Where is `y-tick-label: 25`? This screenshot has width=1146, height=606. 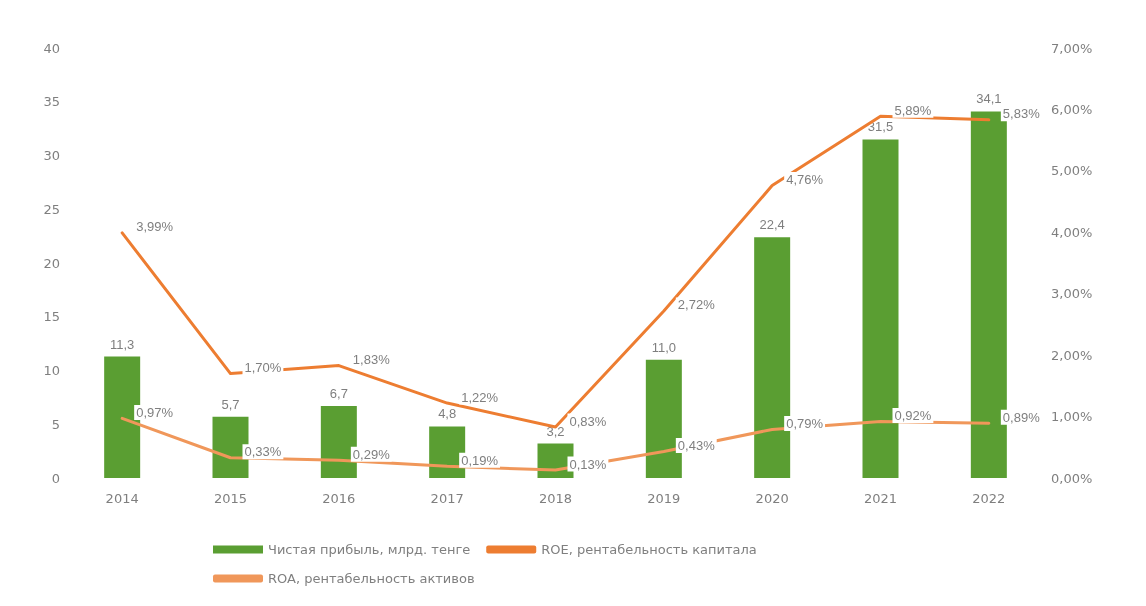 y-tick-label: 25 is located at coordinates (51, 209).